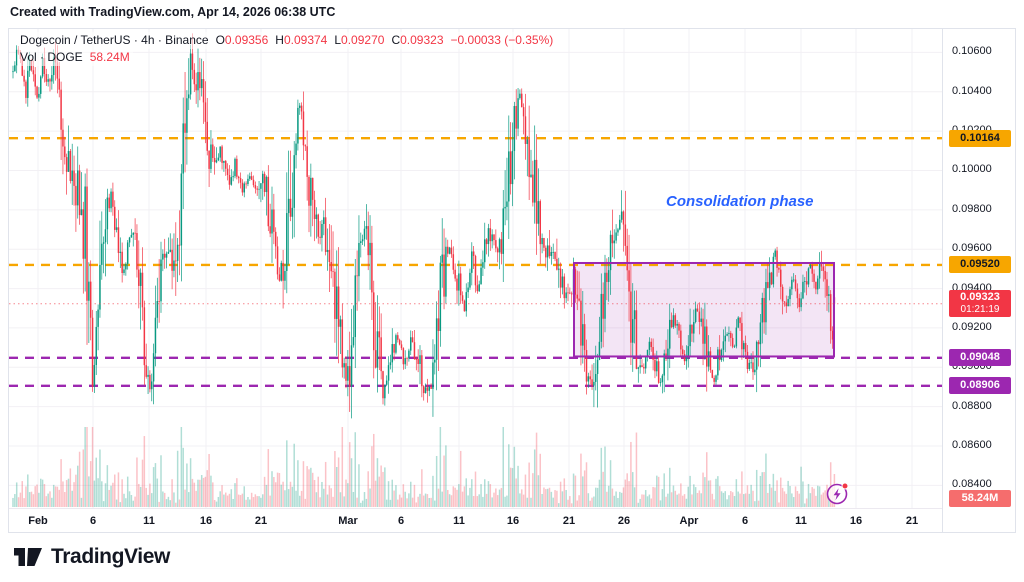  What do you see at coordinates (401, 521) in the screenshot?
I see `time-tick-label: 6` at bounding box center [401, 521].